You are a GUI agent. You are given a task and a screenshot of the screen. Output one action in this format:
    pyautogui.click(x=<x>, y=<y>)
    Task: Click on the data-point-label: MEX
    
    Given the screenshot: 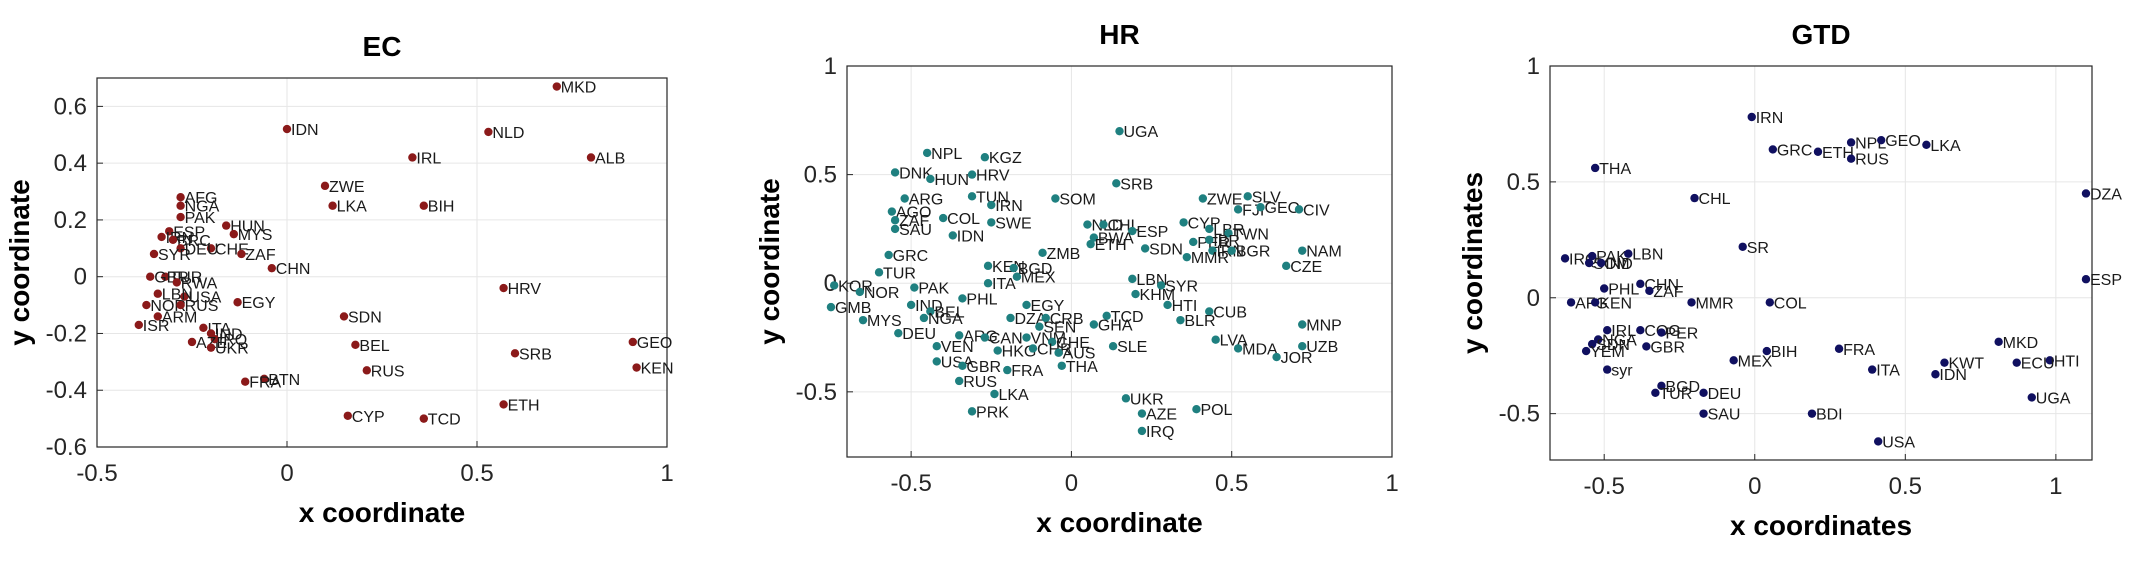 What is the action you would take?
    pyautogui.click(x=1038, y=278)
    